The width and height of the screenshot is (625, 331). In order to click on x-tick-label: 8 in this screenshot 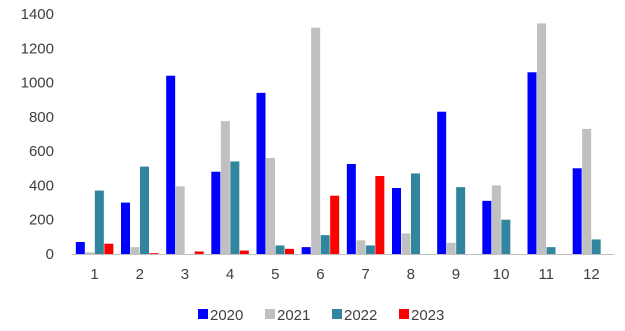, I will do `click(411, 274)`.